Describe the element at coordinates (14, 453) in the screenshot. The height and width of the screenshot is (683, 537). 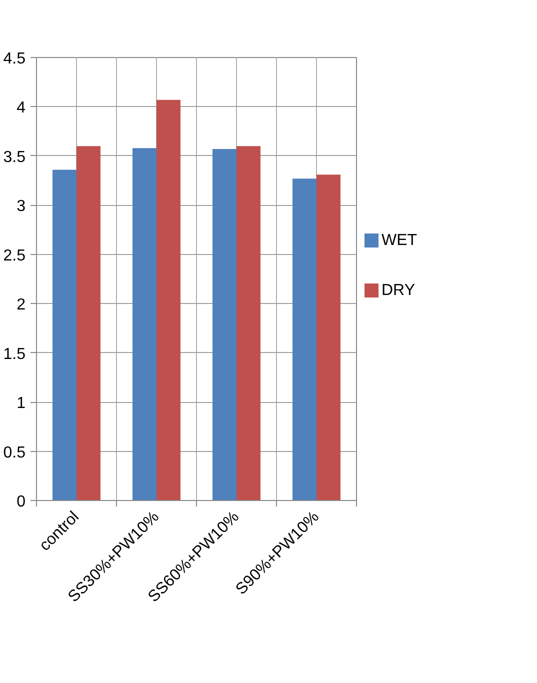
I see `y-tick-label: 0.5` at that location.